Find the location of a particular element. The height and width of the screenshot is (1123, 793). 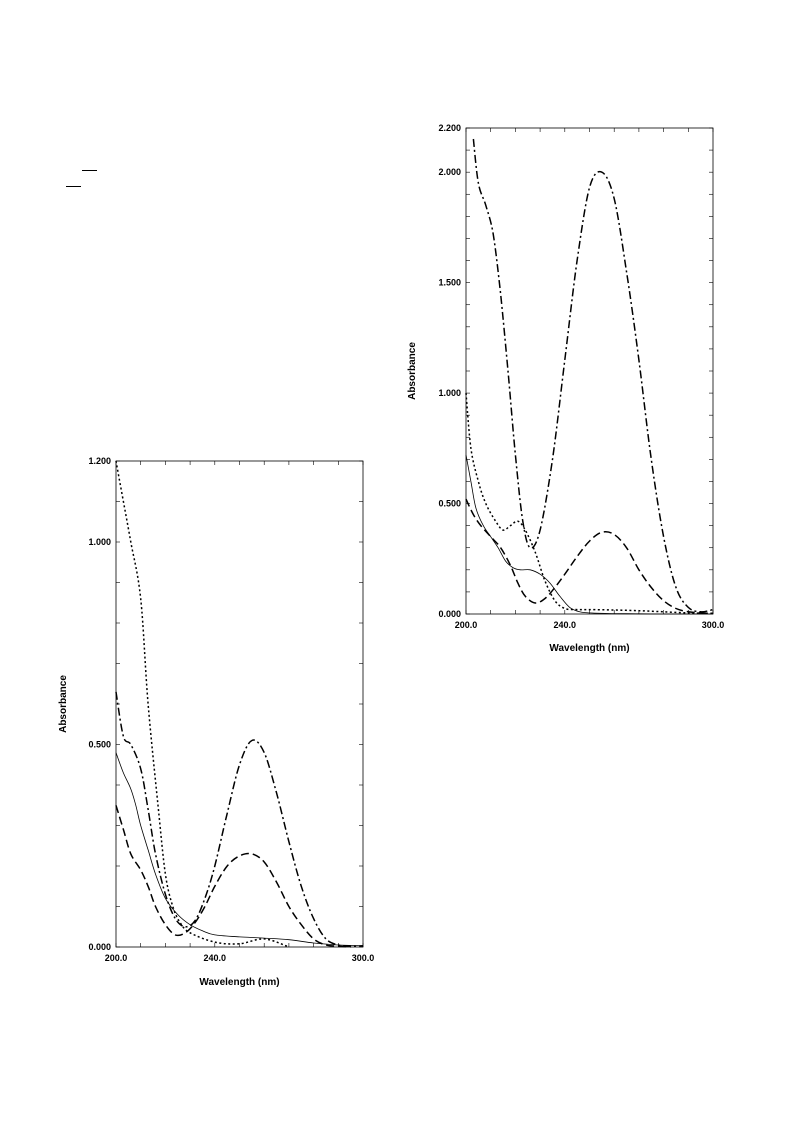

y-tick-label: 1.200 is located at coordinates (99, 461).